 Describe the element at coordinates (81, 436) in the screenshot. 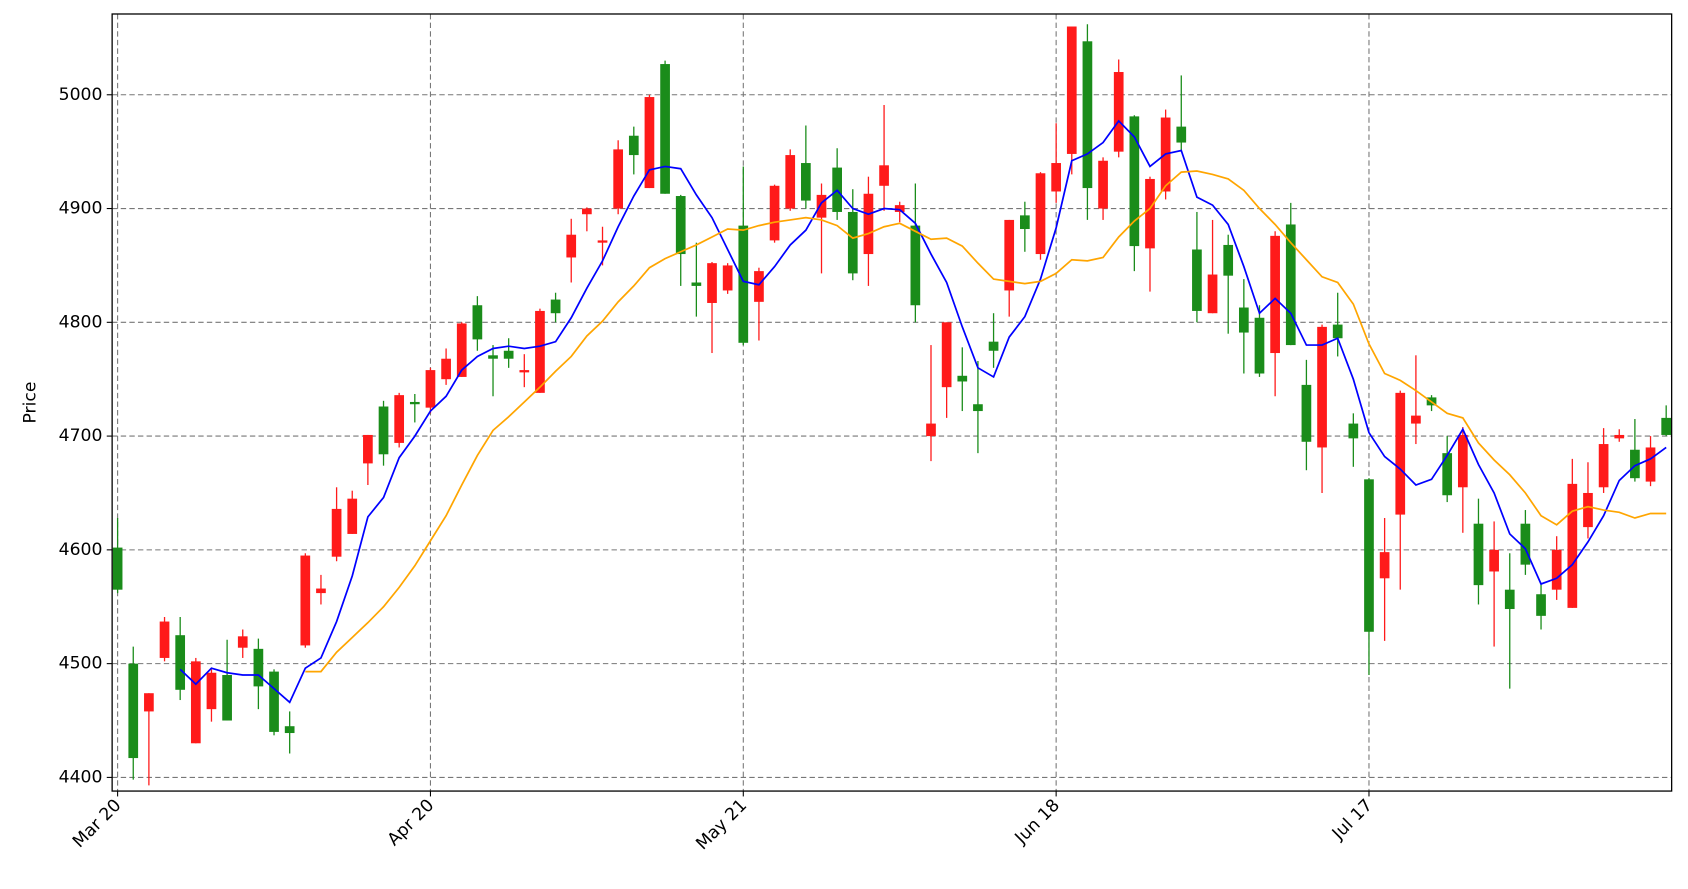

I see `y-tick-label: 4700` at that location.